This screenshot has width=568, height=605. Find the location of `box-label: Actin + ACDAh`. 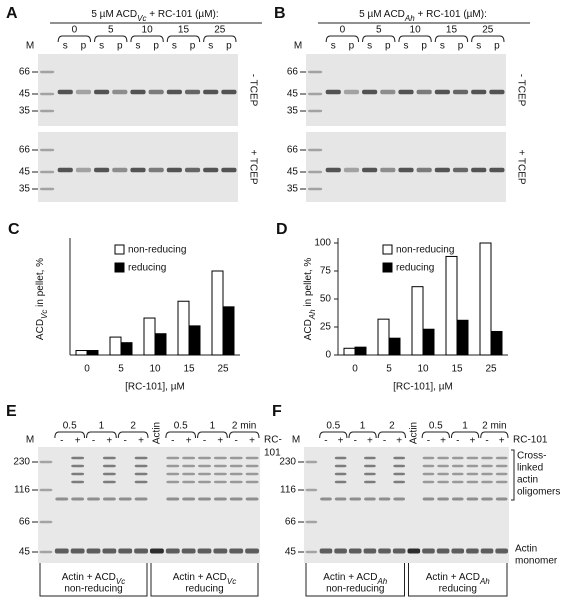

box-label: Actin + ACDAh is located at coordinates (458, 579).